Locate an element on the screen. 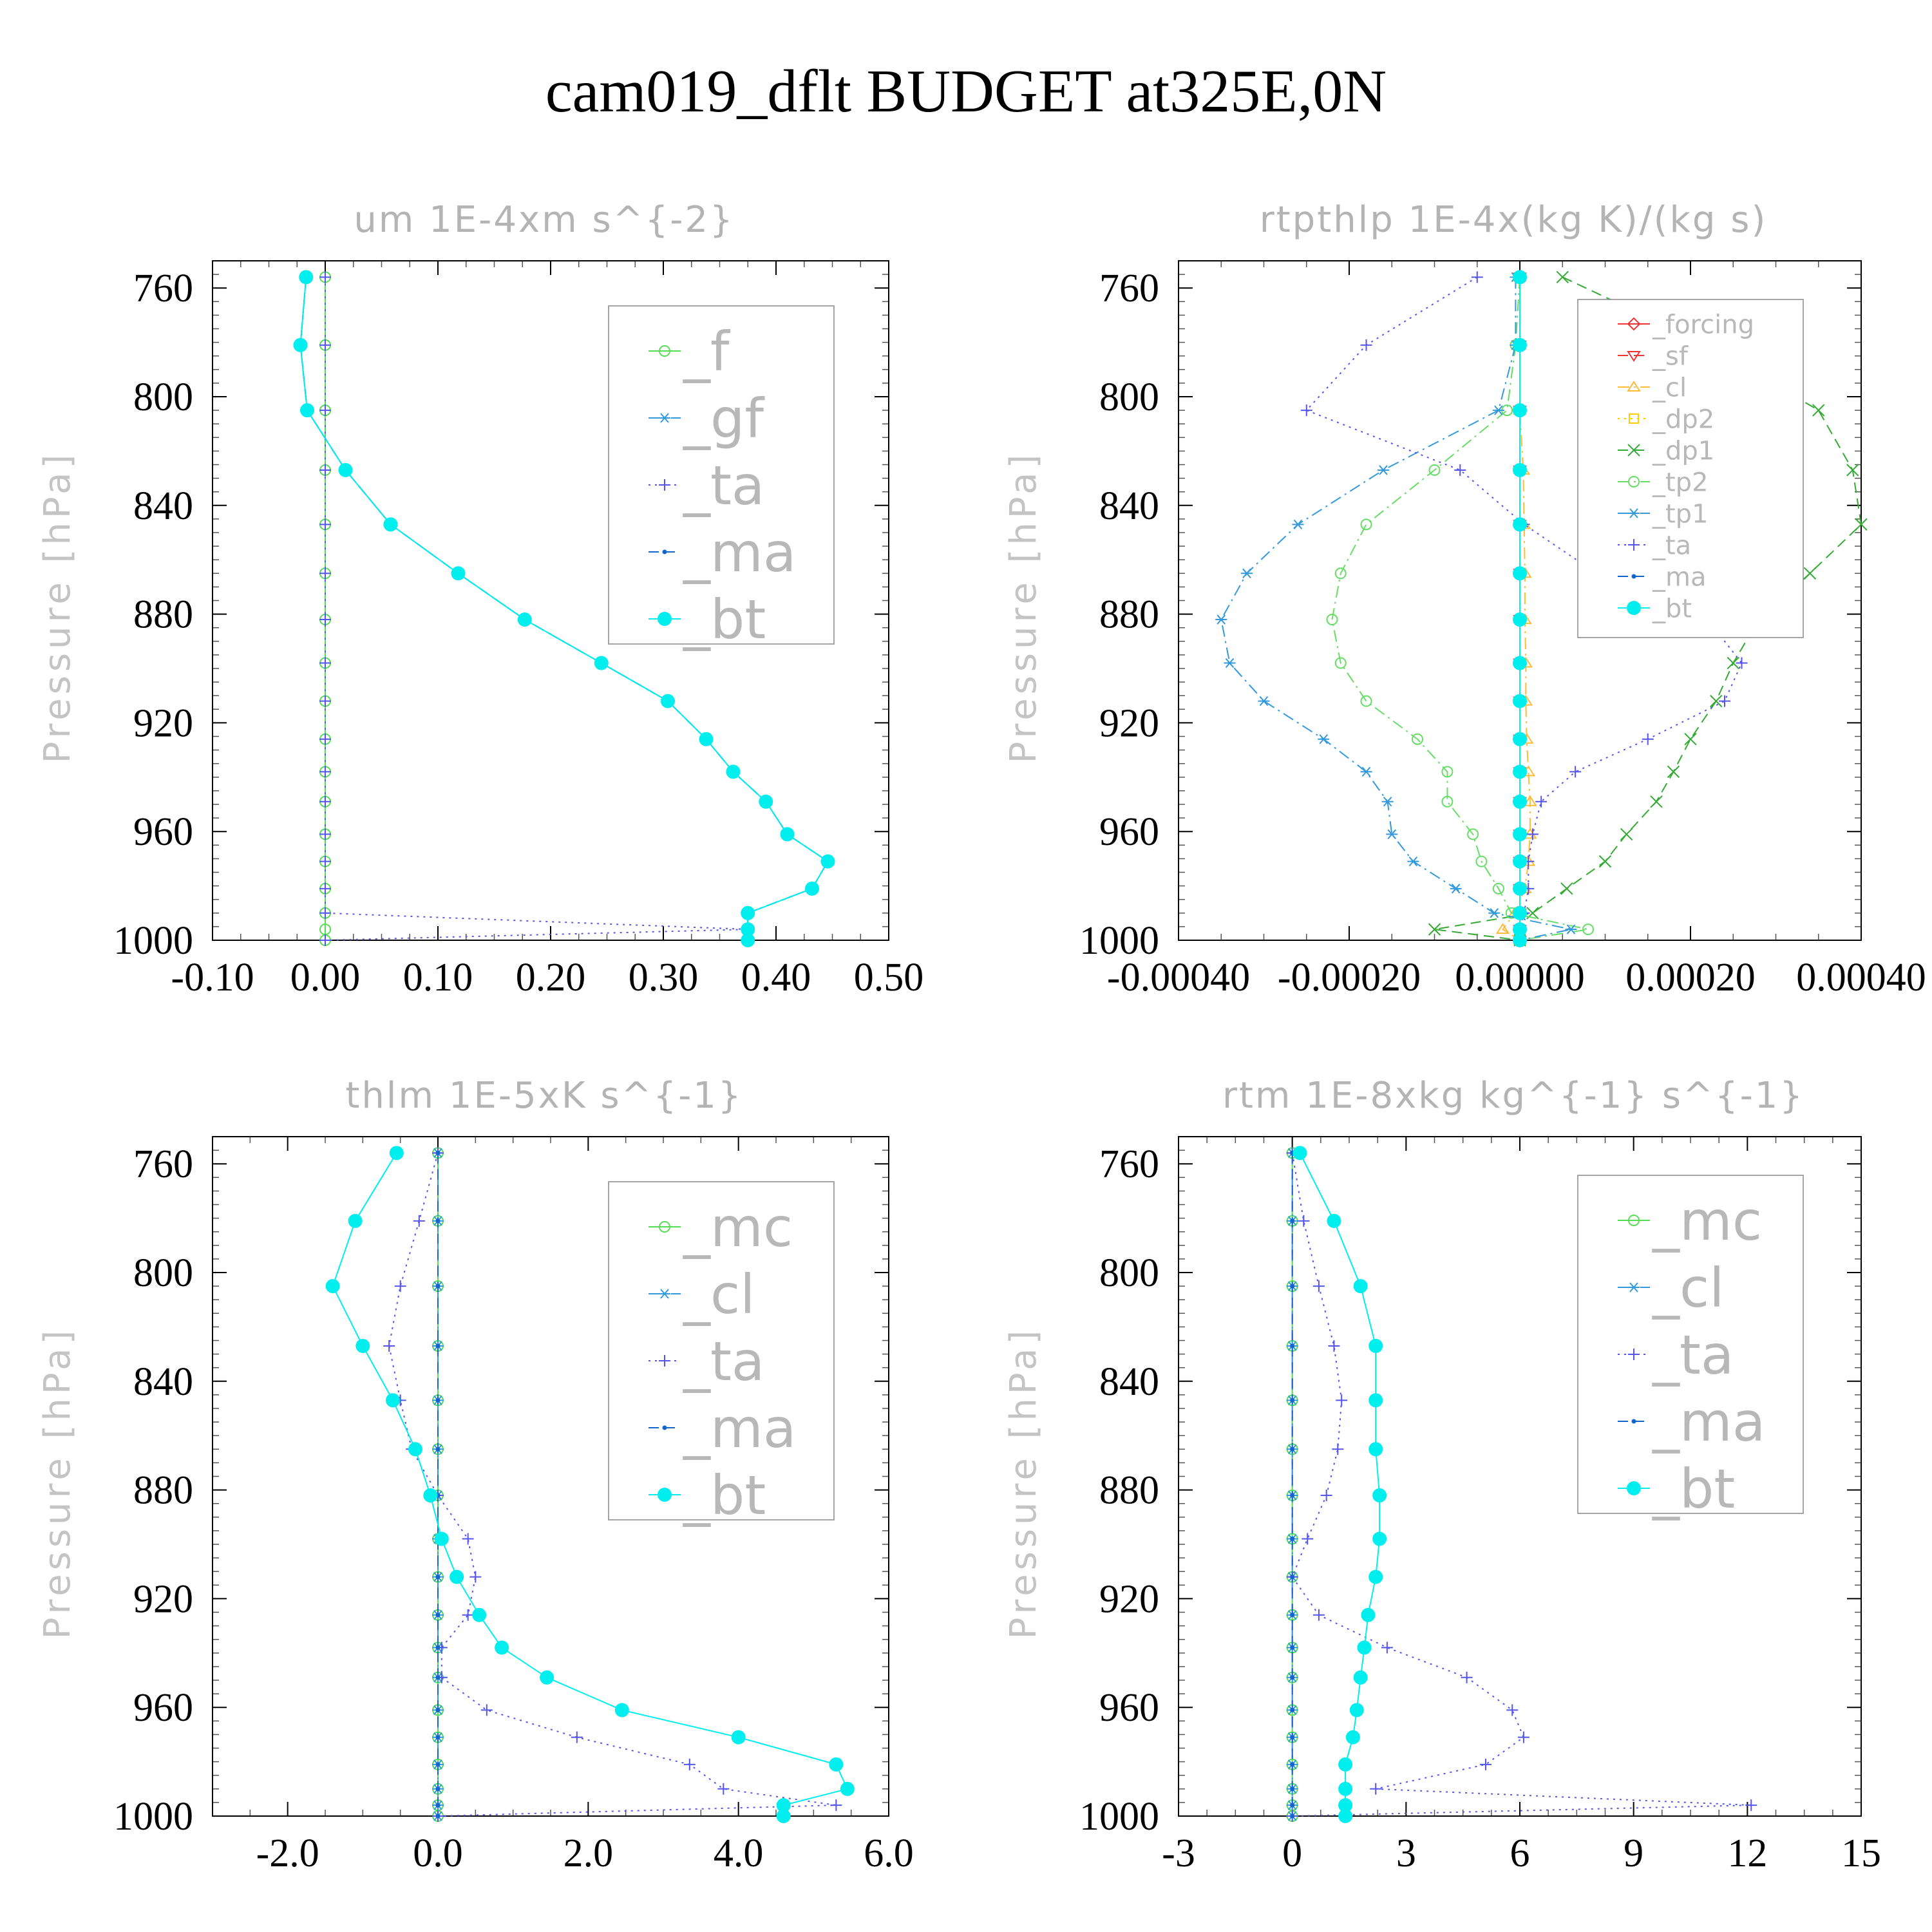 This screenshot has height=1932, width=1932. legend-label: _f is located at coordinates (707, 351).